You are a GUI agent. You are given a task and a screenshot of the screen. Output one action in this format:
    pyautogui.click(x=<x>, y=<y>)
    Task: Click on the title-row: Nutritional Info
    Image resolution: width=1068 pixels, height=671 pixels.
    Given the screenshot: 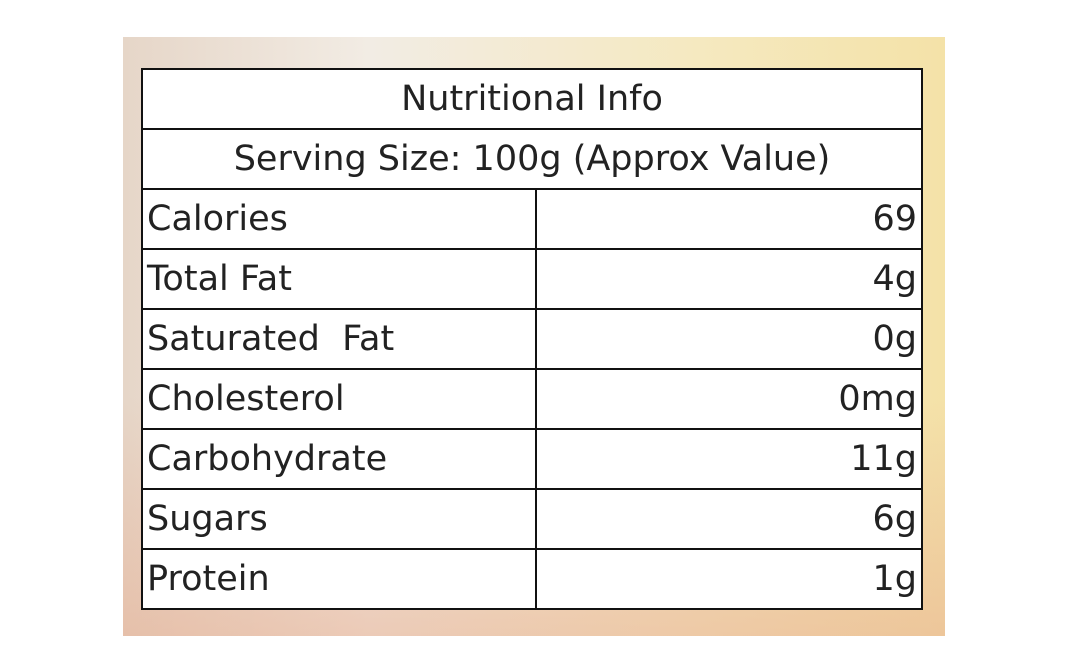 What is the action you would take?
    pyautogui.click(x=532, y=99)
    